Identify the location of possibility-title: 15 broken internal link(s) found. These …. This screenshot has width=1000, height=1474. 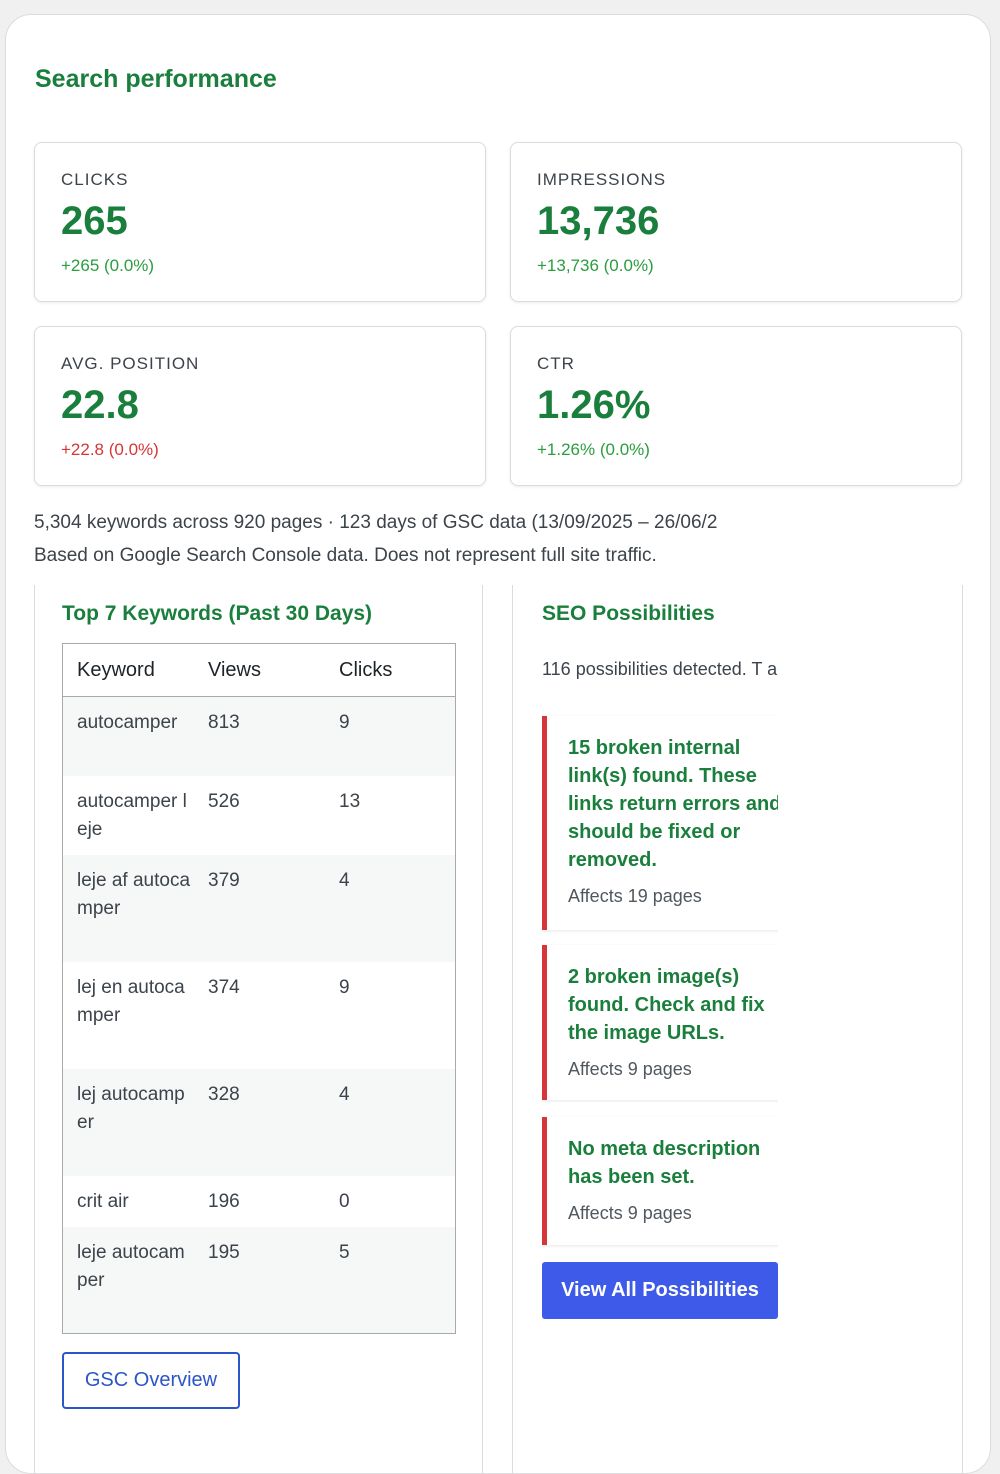
(673, 804).